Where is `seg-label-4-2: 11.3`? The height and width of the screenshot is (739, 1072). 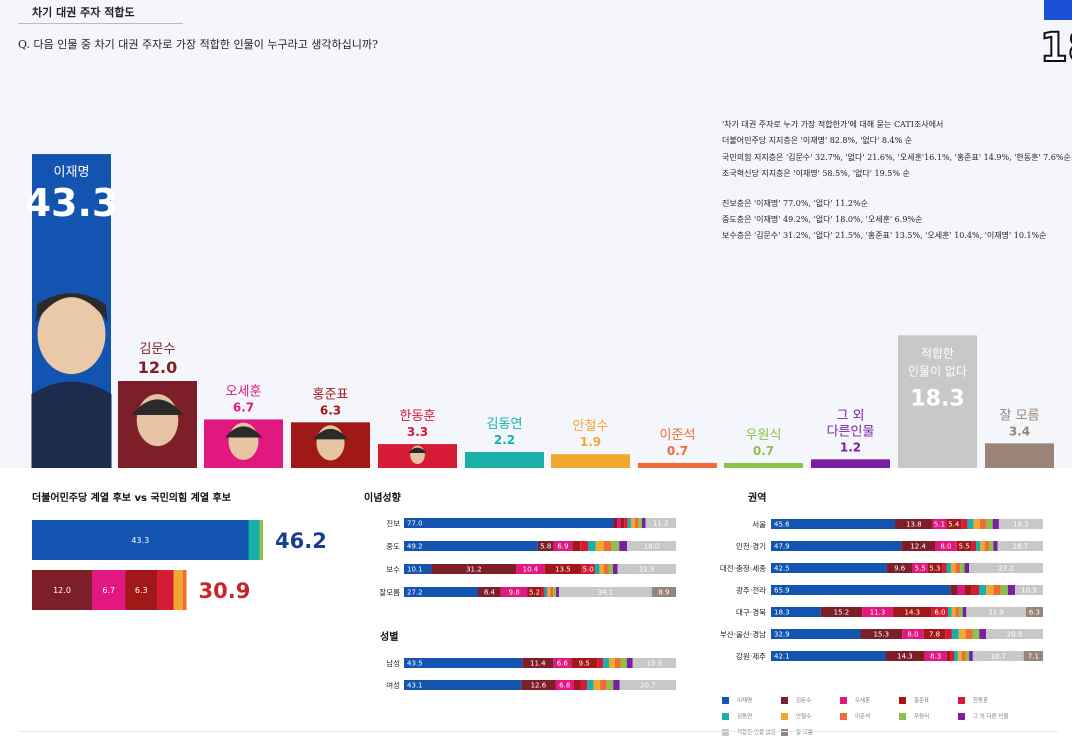 seg-label-4-2: 11.3 is located at coordinates (878, 613).